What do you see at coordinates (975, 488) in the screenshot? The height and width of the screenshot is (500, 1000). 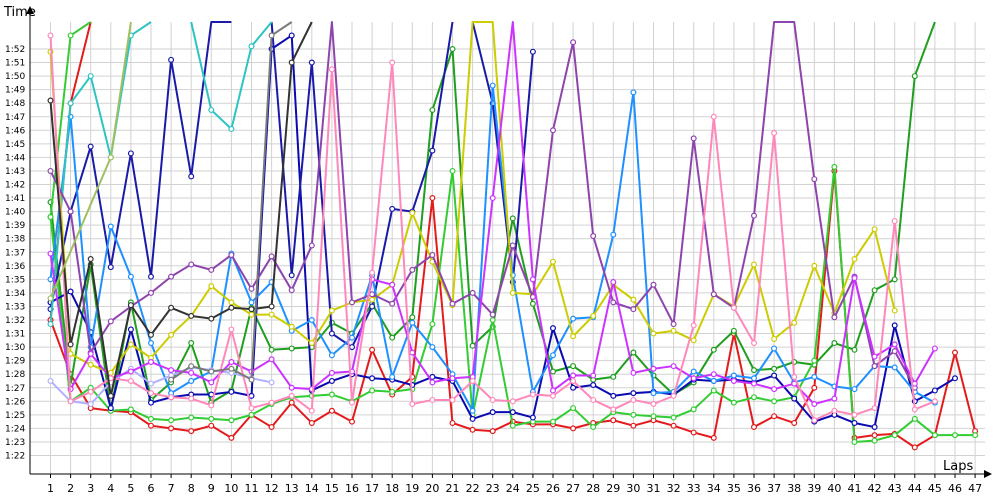 I see `x-tick-label: 47` at bounding box center [975, 488].